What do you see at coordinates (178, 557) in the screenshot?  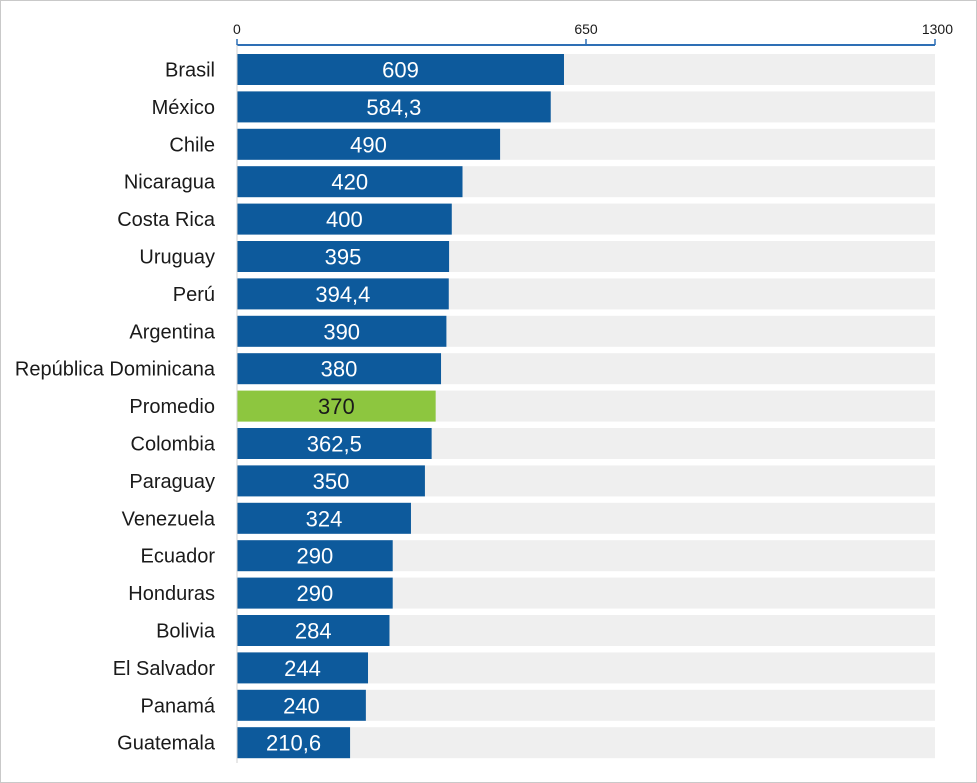 I see `category-label: Ecuador` at bounding box center [178, 557].